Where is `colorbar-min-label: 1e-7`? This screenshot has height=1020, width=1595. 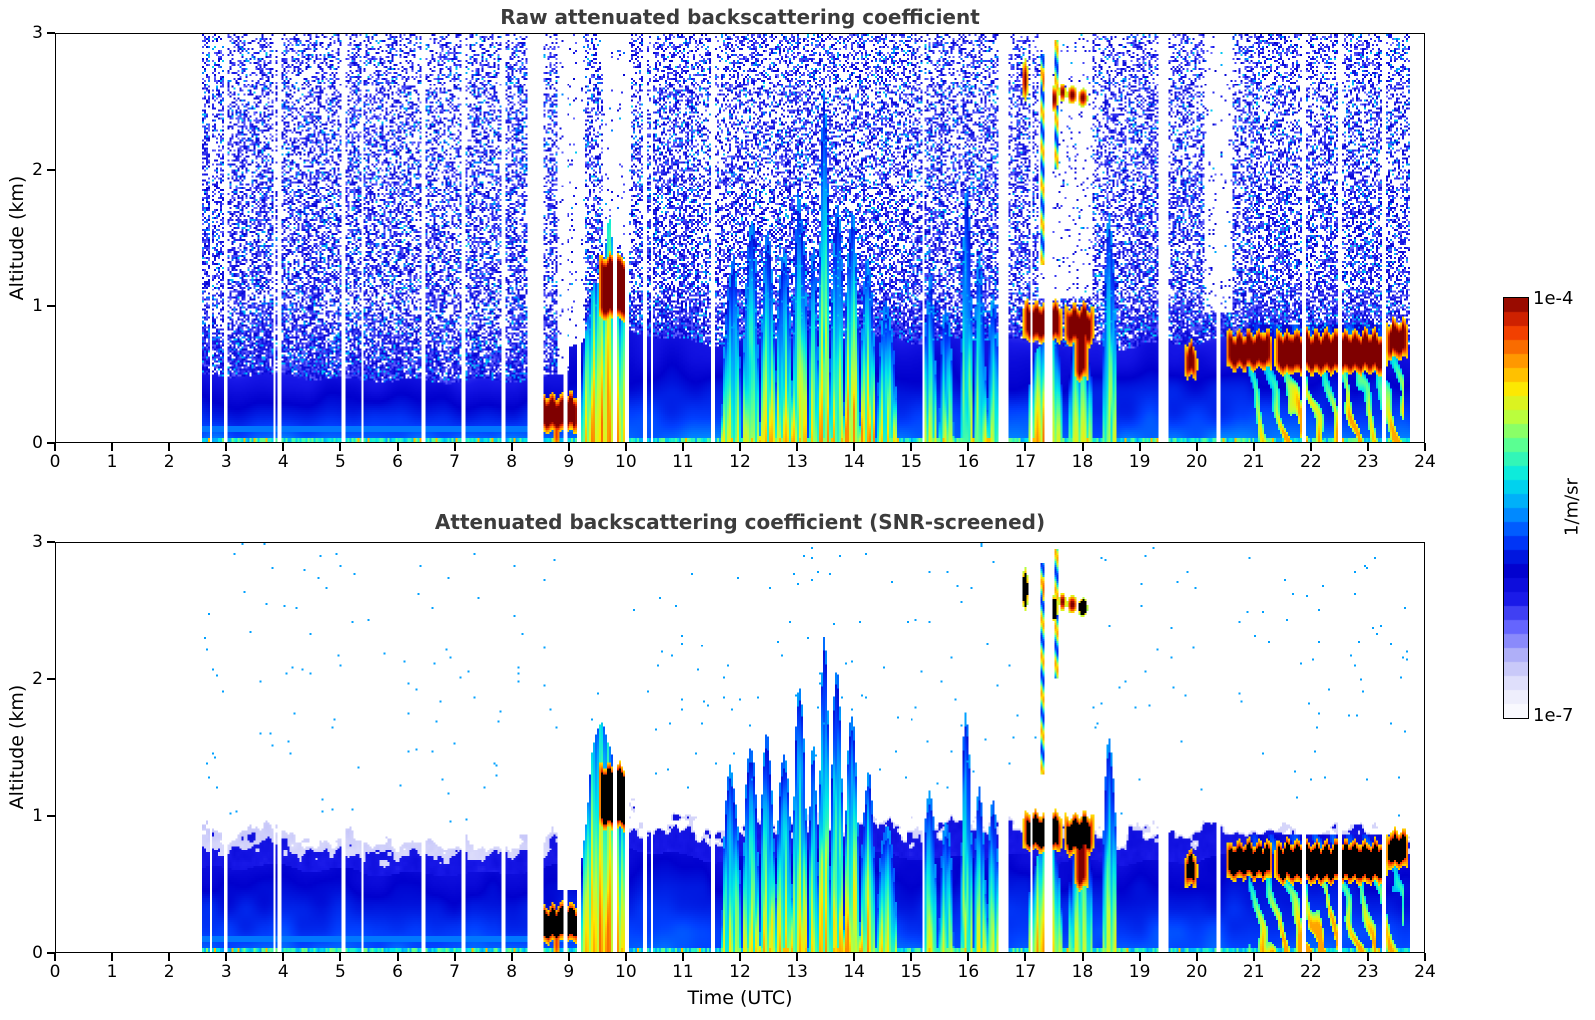 colorbar-min-label: 1e-7 is located at coordinates (1553, 715).